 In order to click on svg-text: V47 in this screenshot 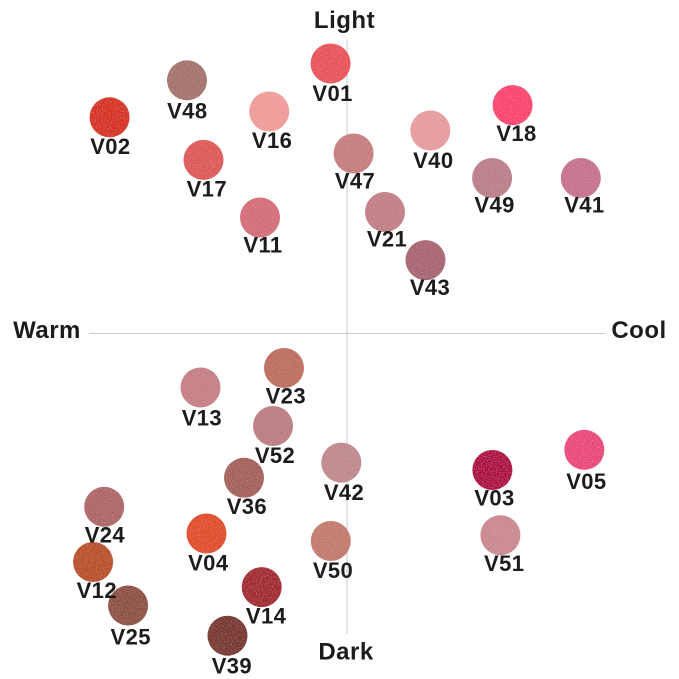, I will do `click(355, 181)`.